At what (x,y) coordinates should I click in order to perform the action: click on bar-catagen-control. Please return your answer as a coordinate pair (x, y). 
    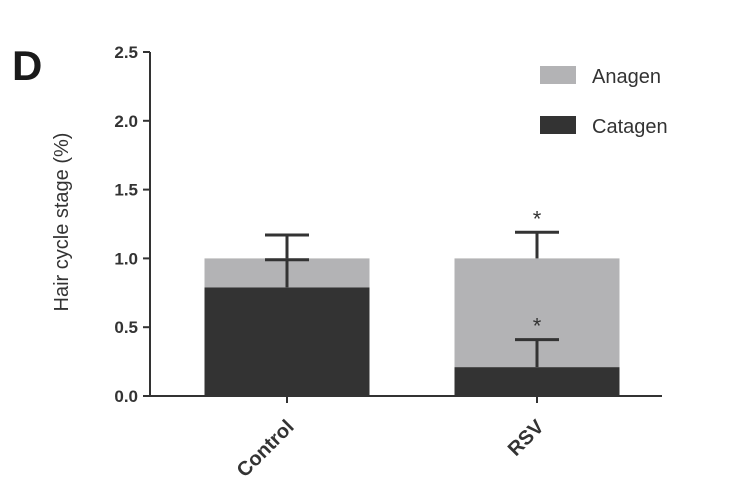
    Looking at the image, I should click on (287, 341).